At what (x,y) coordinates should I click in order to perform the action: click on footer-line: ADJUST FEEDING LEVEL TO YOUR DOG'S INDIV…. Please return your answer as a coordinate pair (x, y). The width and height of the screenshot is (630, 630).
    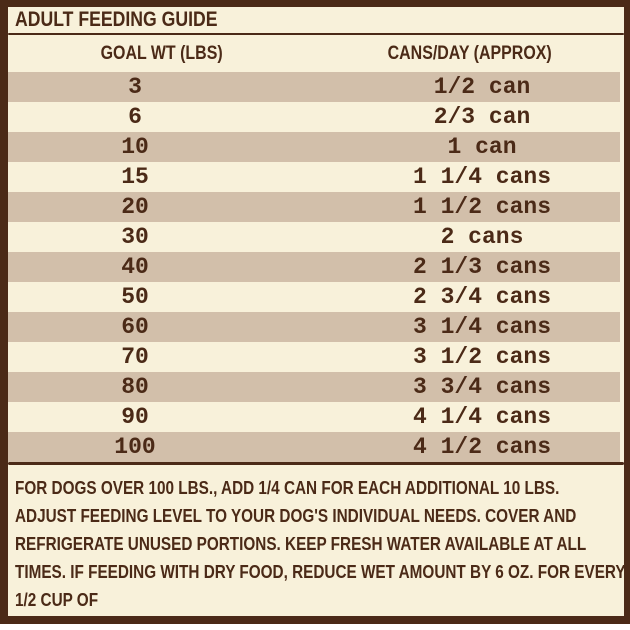
    Looking at the image, I should click on (296, 516).